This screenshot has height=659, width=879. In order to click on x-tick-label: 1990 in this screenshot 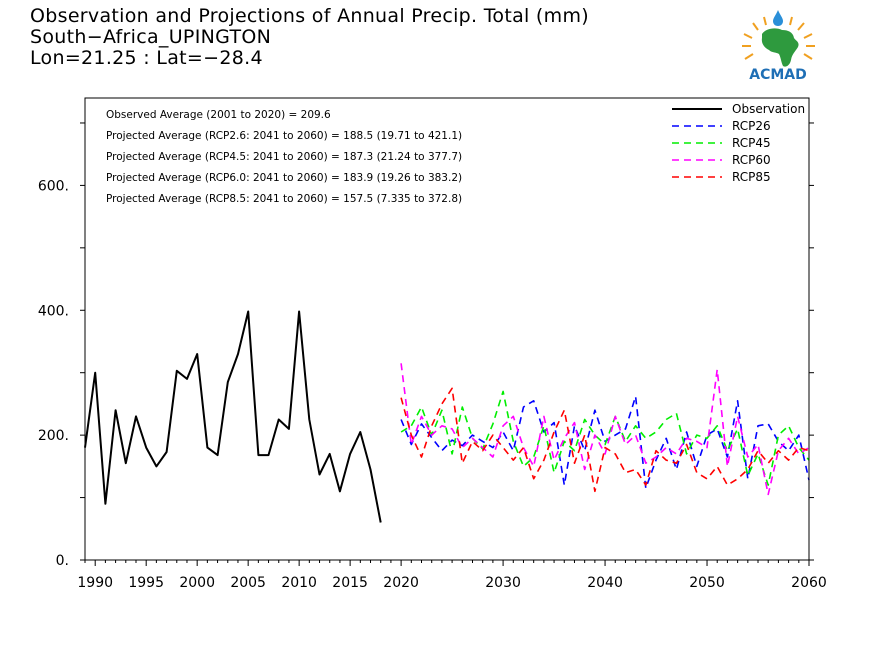, I will do `click(95, 583)`.